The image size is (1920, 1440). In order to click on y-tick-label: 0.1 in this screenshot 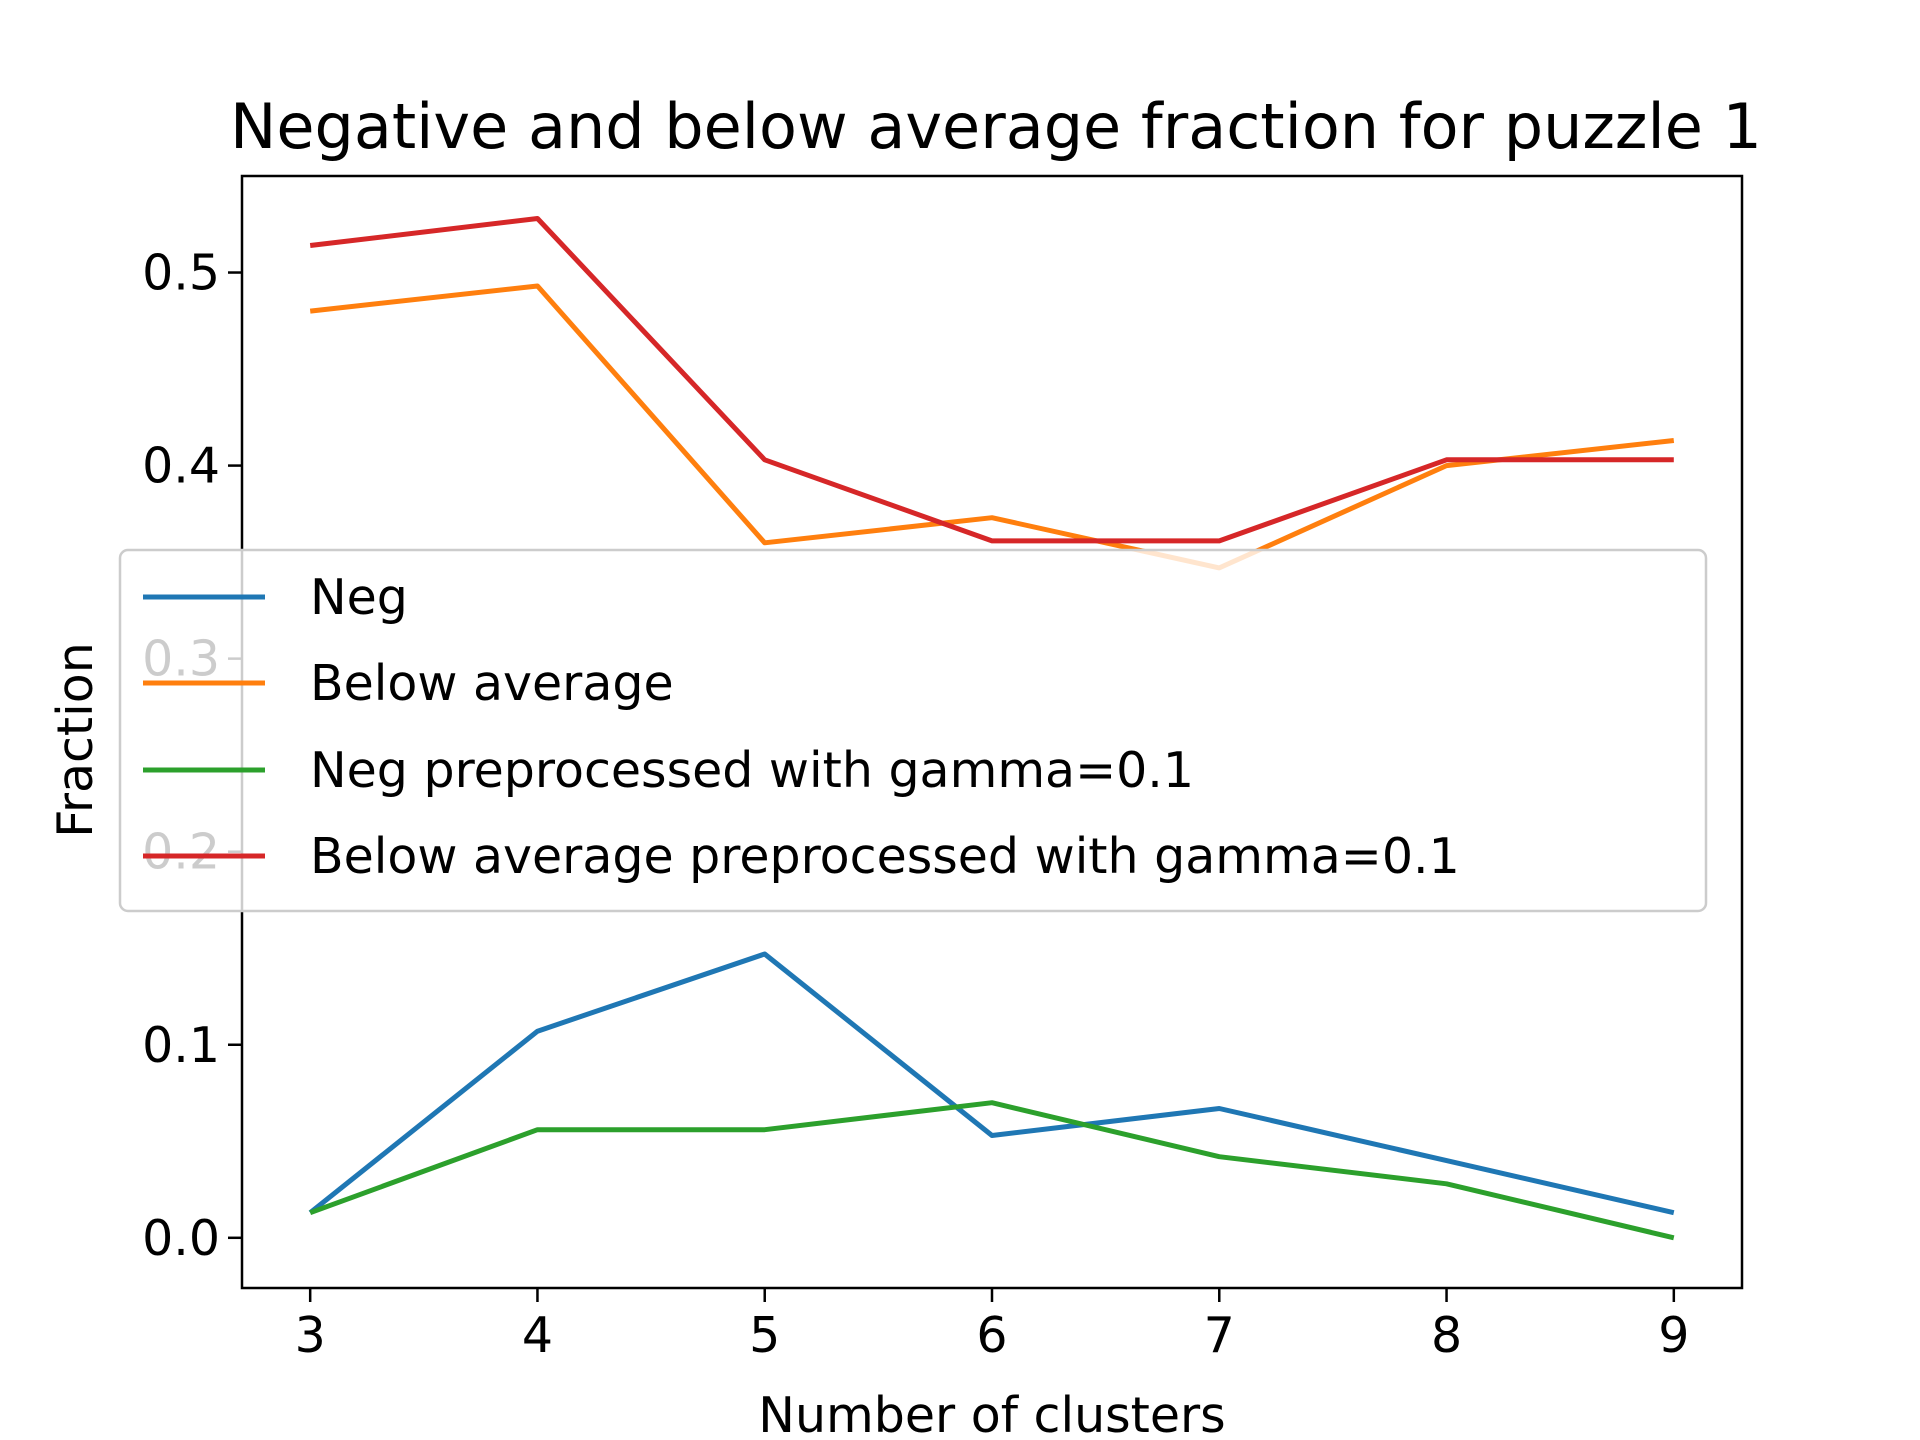, I will do `click(181, 1045)`.